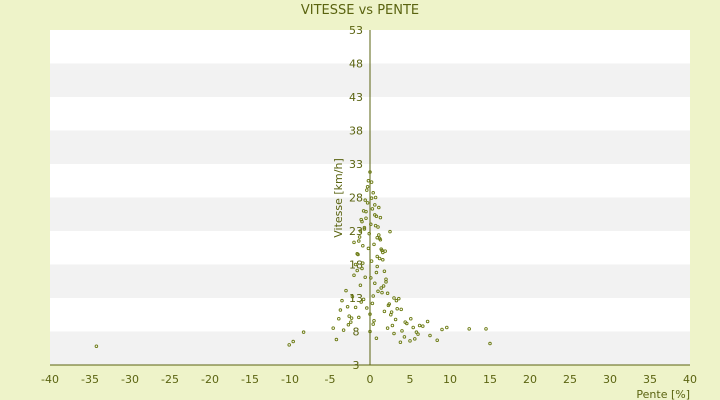 The image size is (720, 400). Describe the element at coordinates (570, 379) in the screenshot. I see `x-tick-label: 25` at that location.